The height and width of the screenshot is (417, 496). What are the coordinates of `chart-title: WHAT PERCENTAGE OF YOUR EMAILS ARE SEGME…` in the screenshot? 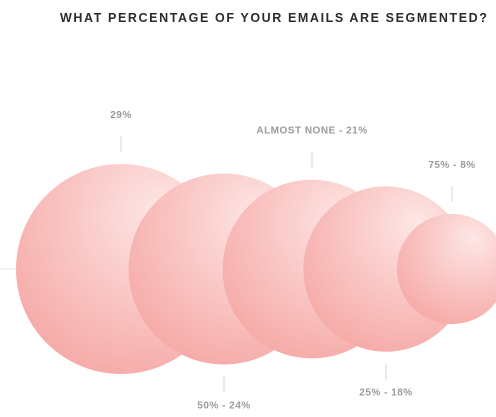 It's located at (274, 18).